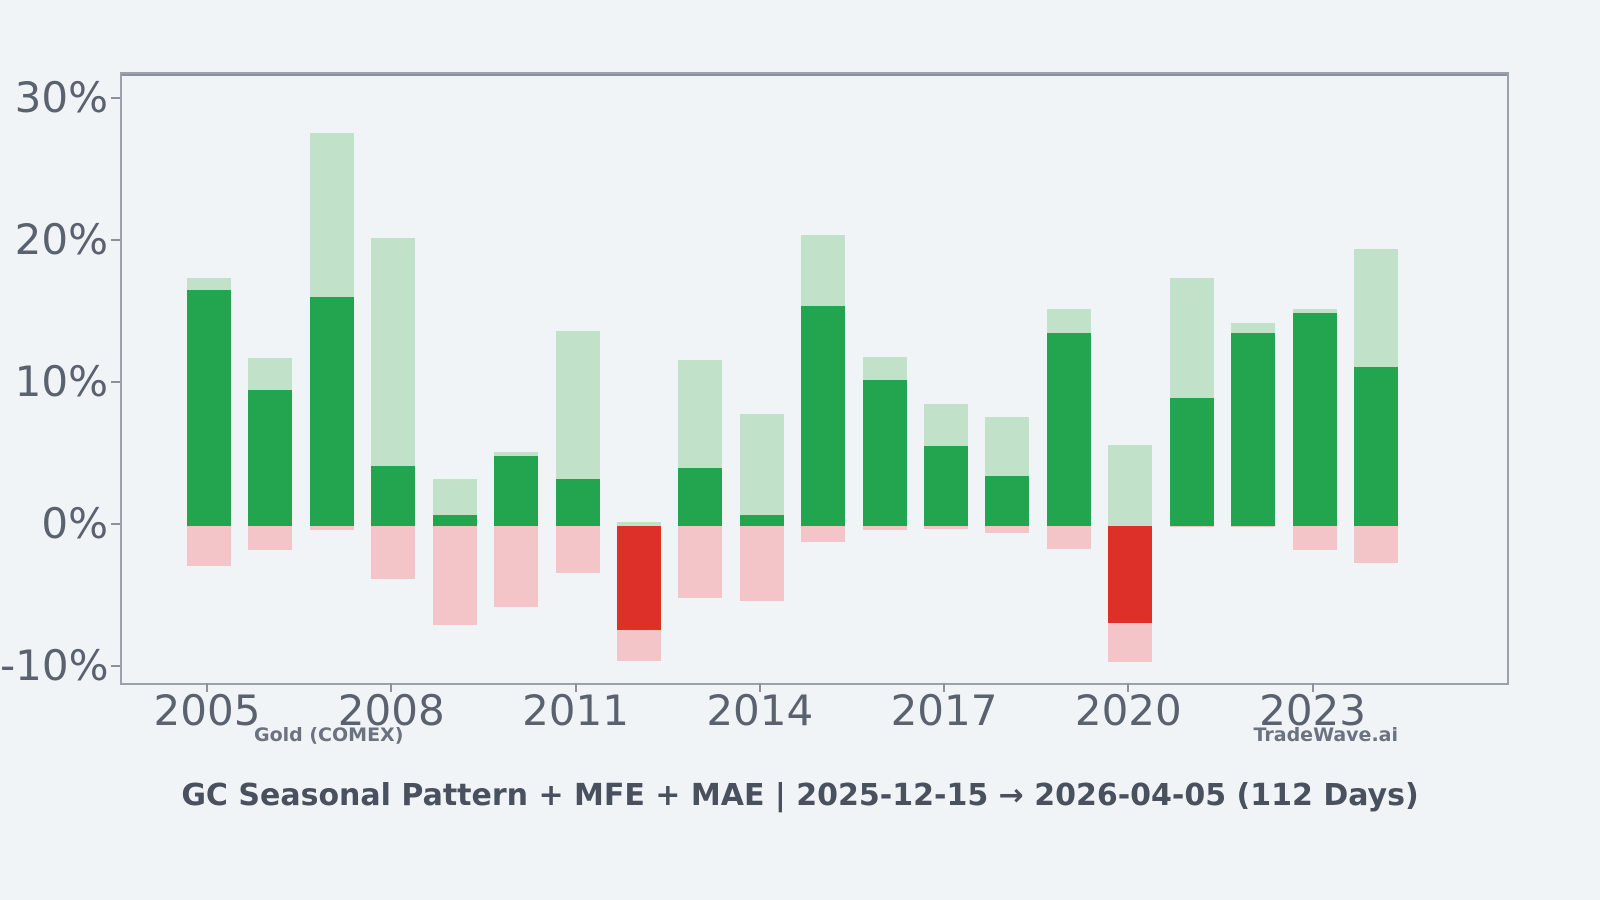 The width and height of the screenshot is (1600, 900). What do you see at coordinates (761, 564) in the screenshot?
I see `bar-mae-2014` at bounding box center [761, 564].